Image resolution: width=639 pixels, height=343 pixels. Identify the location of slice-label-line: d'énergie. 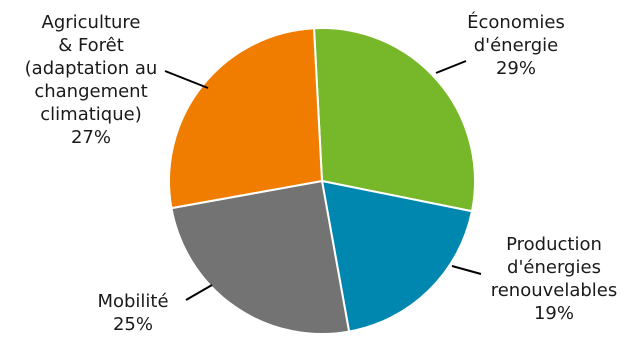
(516, 45).